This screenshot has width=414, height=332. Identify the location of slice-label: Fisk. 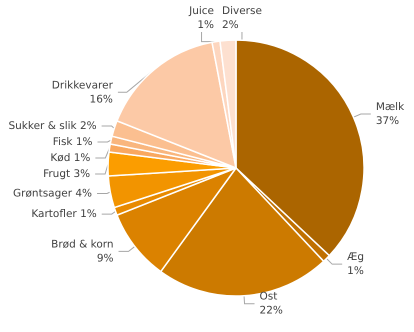
(63, 142).